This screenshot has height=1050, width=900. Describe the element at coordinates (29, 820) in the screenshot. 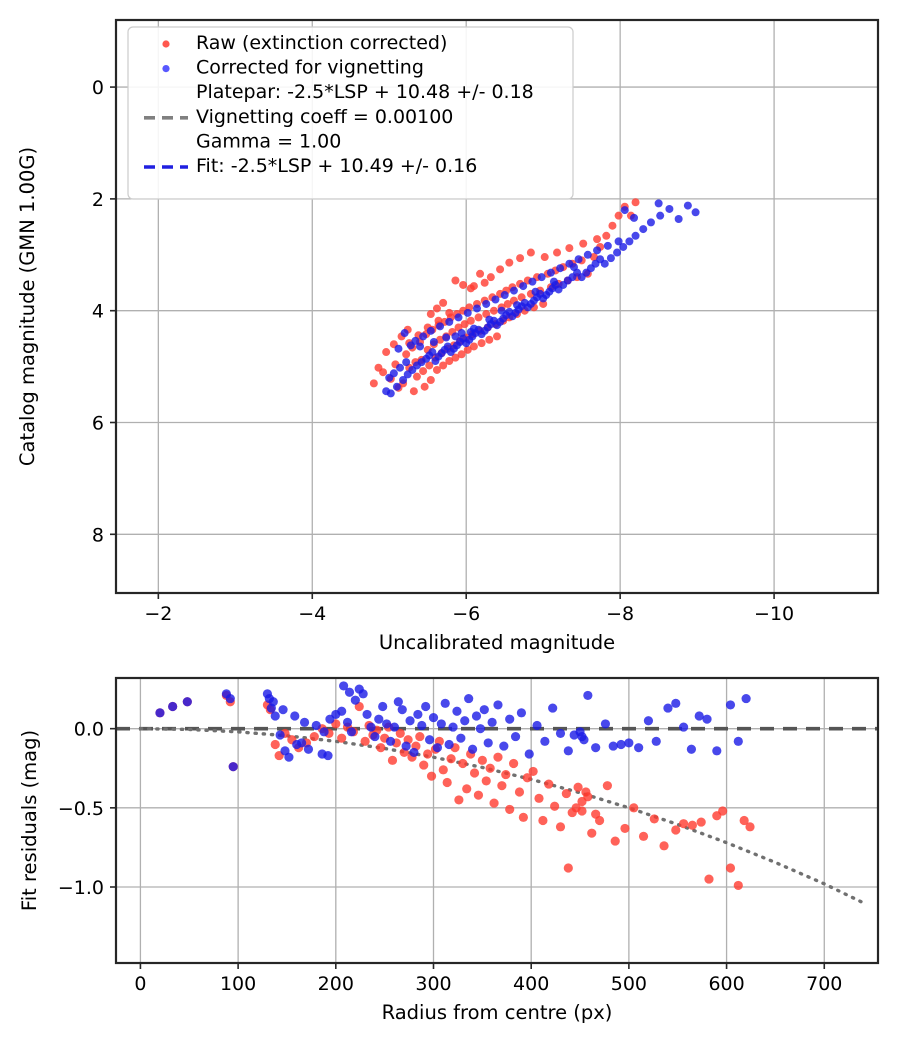

I see `y-axis-label: Fit residuals (mag)` at that location.